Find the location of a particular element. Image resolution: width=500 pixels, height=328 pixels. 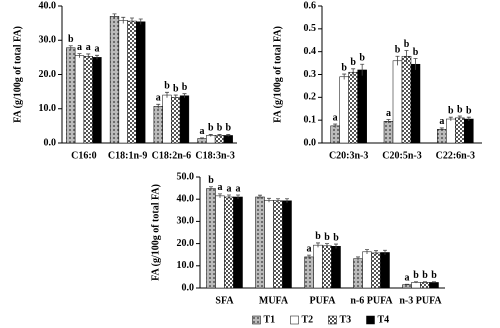

x-tick-label: PUFA is located at coordinates (323, 300).